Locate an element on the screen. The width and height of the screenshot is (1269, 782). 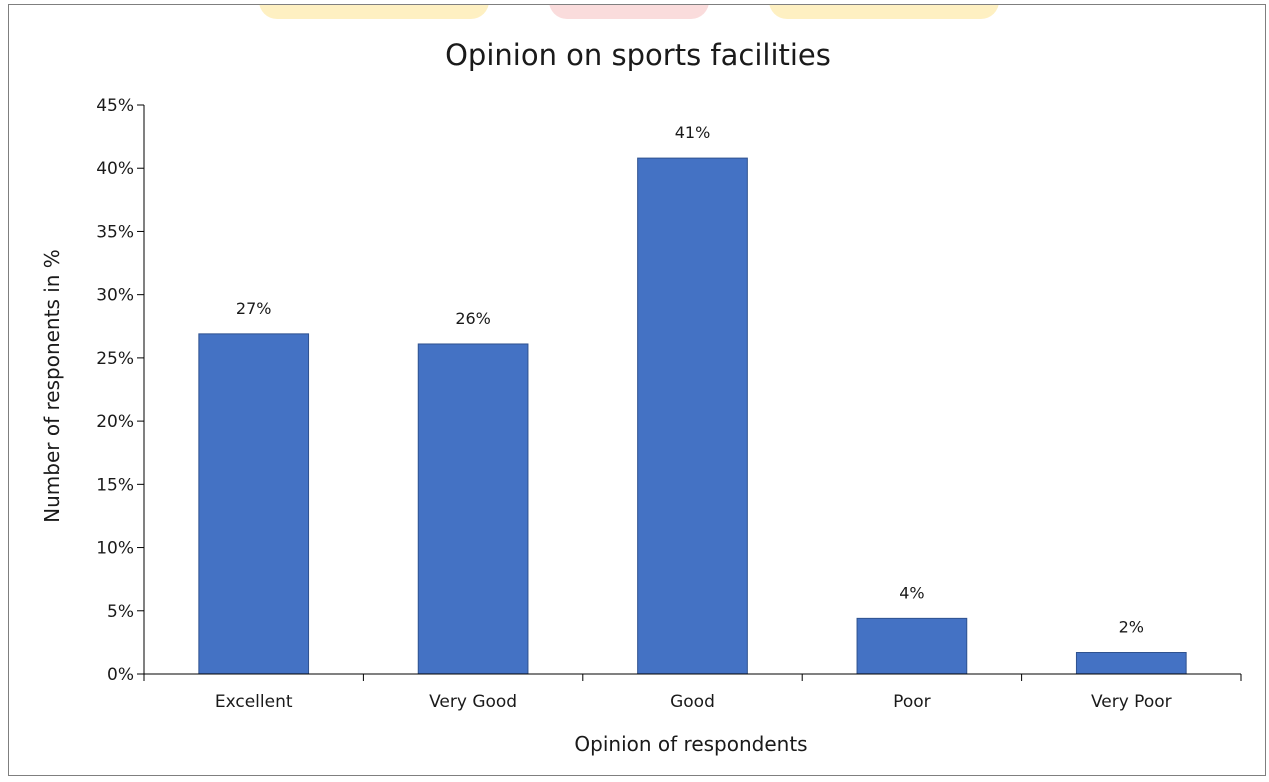
category-label: Very Poor is located at coordinates (1131, 702).